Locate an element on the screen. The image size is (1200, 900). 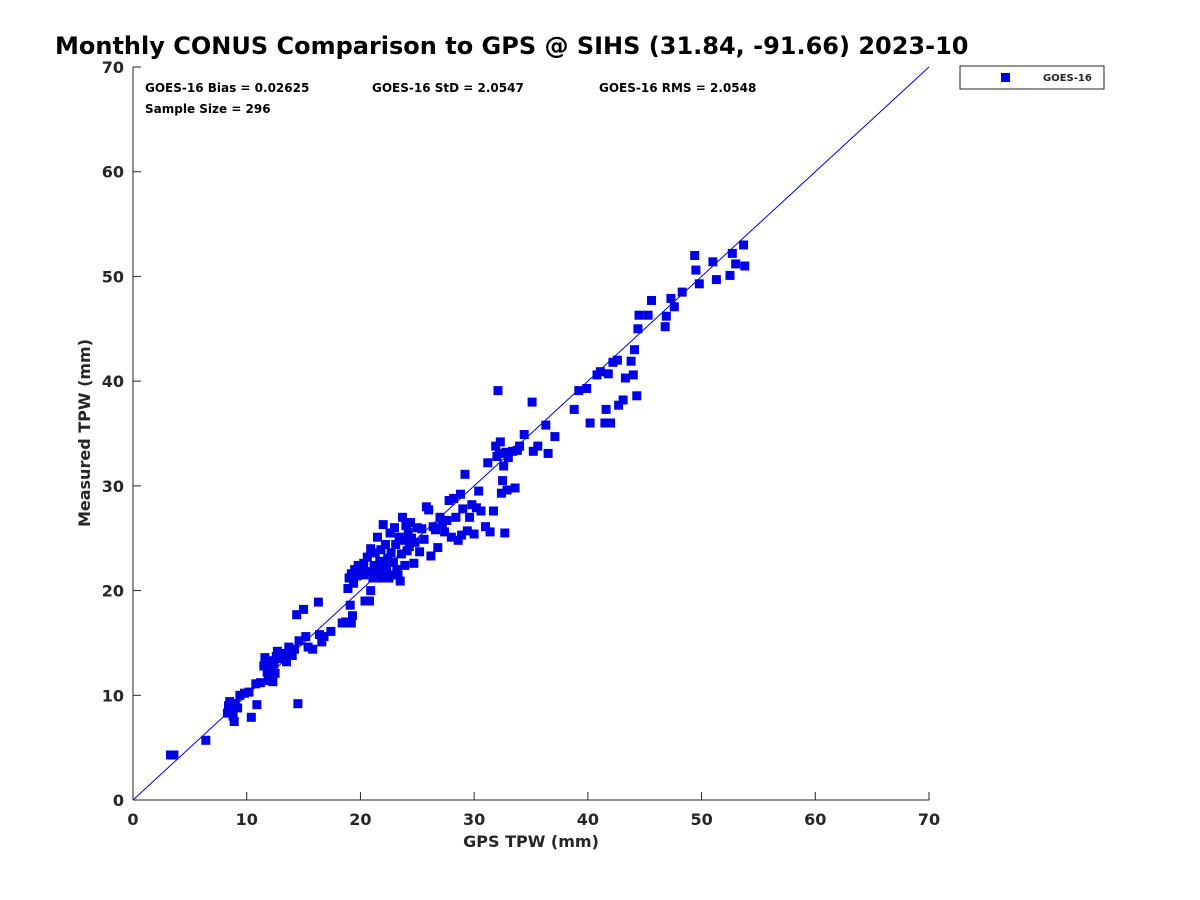
legend-marker-icon is located at coordinates (1005, 77).